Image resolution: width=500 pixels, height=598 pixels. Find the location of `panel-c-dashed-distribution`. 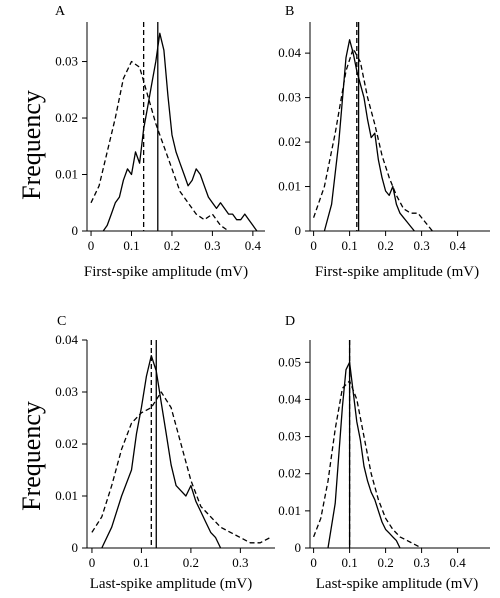

panel-c-dashed-distribution is located at coordinates (181, 467).